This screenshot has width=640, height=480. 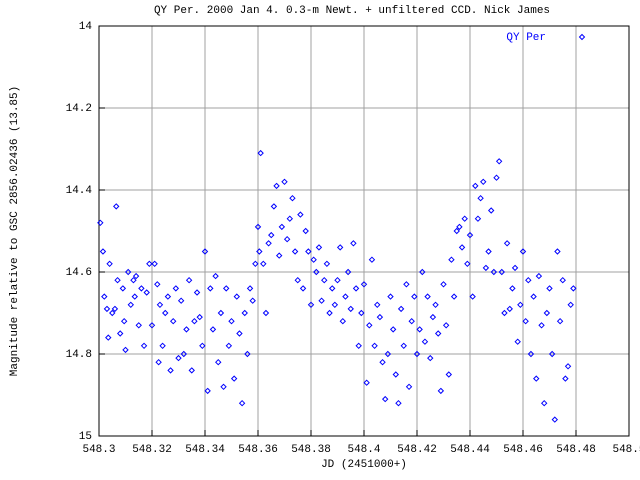 What do you see at coordinates (582, 37) in the screenshot?
I see `legend-marker` at bounding box center [582, 37].